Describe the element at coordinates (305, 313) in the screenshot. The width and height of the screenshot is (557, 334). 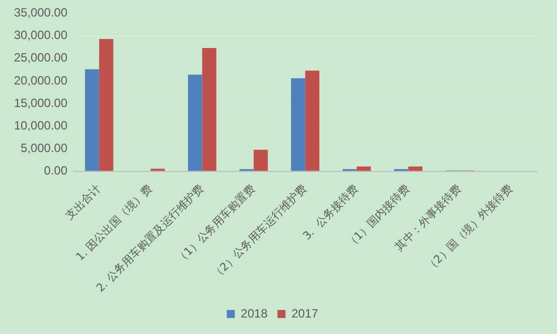
I see `legend-label: 2017` at that location.